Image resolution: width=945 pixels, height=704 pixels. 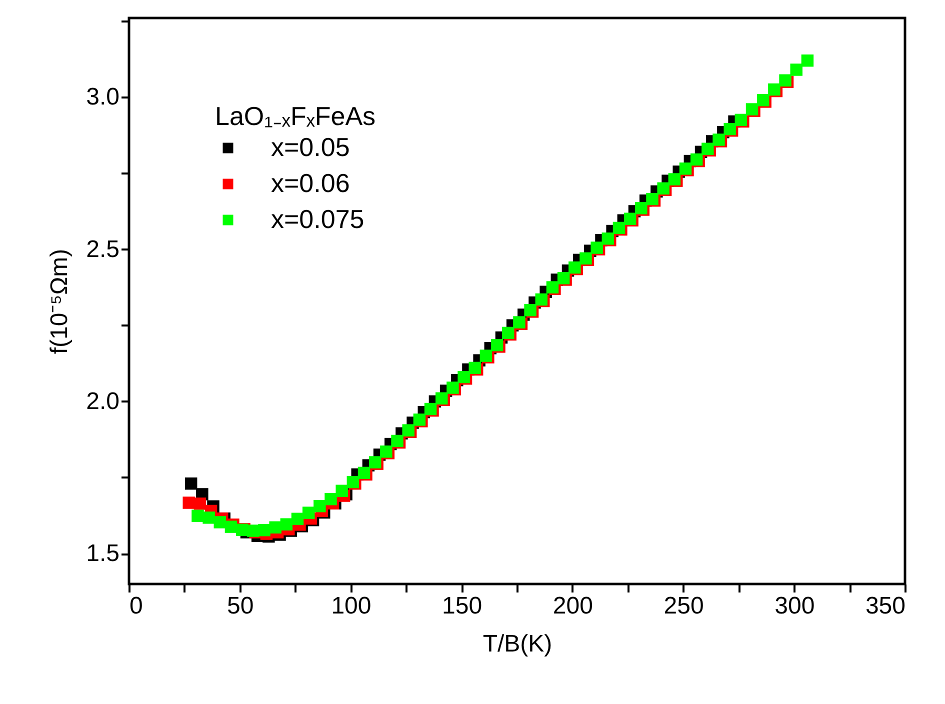 I want to click on y-tick-label: 1.5, so click(x=103, y=554).